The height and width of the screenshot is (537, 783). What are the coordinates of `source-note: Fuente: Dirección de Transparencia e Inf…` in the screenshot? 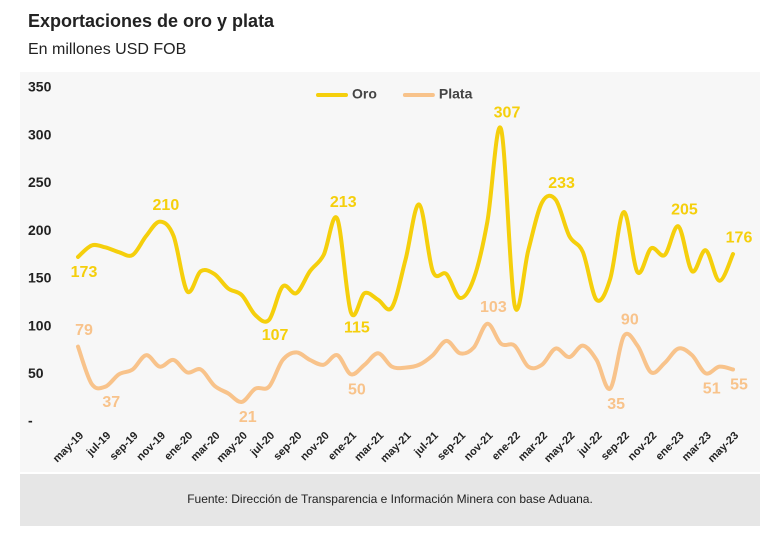 It's located at (390, 499).